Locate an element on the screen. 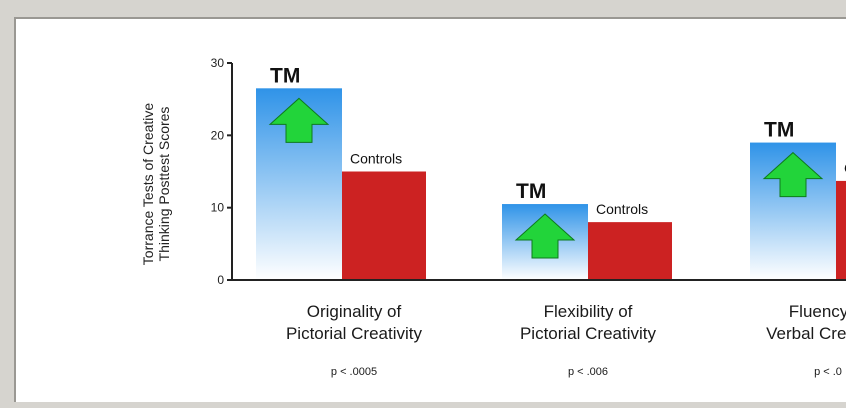 This screenshot has height=408, width=846. p-value-label: p < .0 is located at coordinates (828, 372).